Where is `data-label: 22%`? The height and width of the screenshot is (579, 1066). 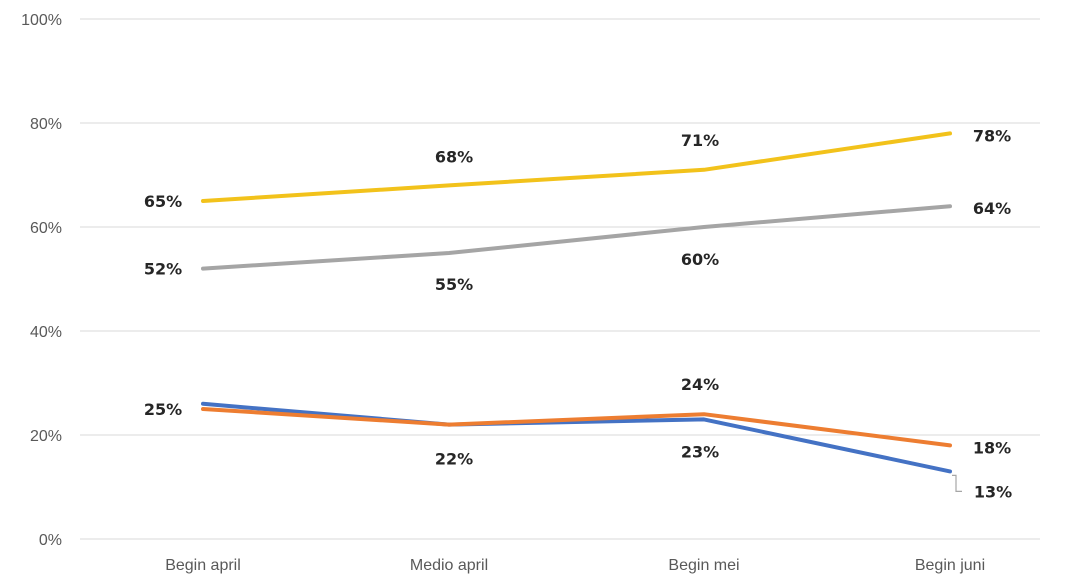
data-label: 22% is located at coordinates (454, 459).